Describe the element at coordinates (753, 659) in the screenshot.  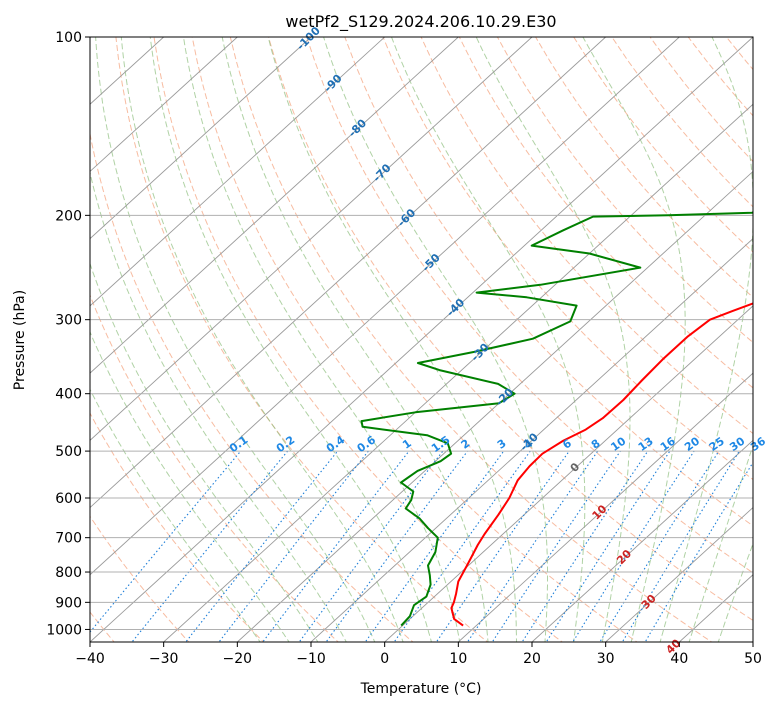
I see `x-tick-label: 50` at that location.